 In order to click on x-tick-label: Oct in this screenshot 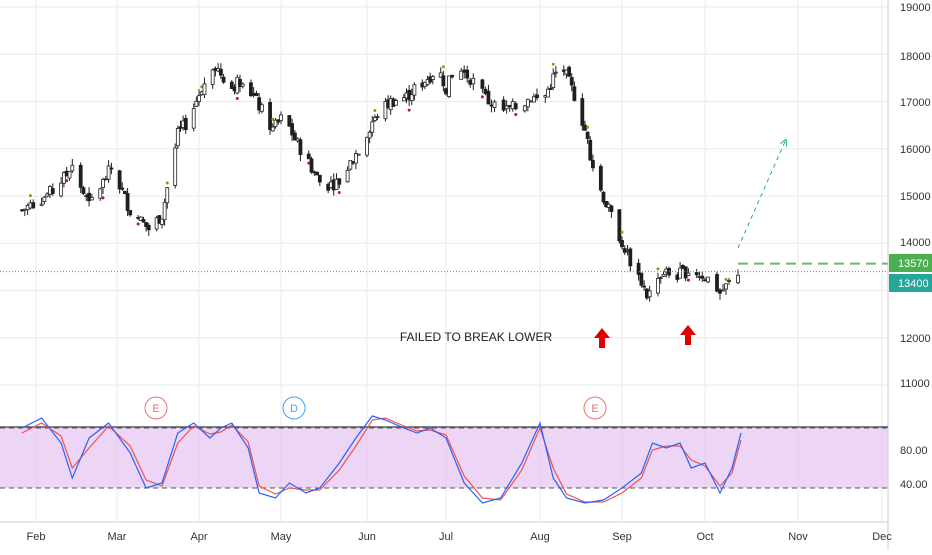, I will do `click(704, 537)`.